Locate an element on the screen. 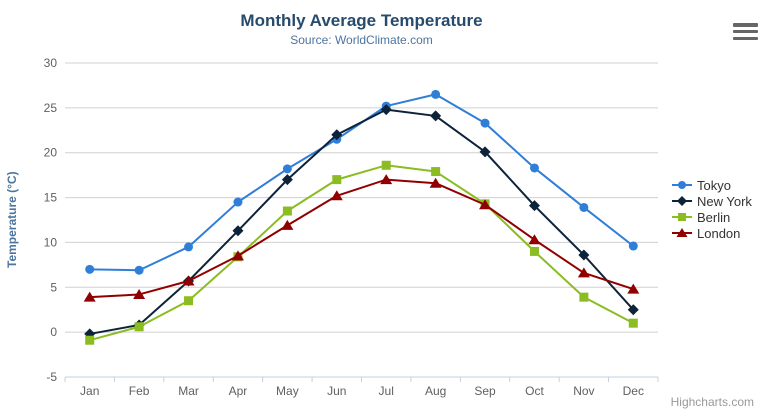 This screenshot has width=769, height=416. x-tick-label: Jul is located at coordinates (386, 391).